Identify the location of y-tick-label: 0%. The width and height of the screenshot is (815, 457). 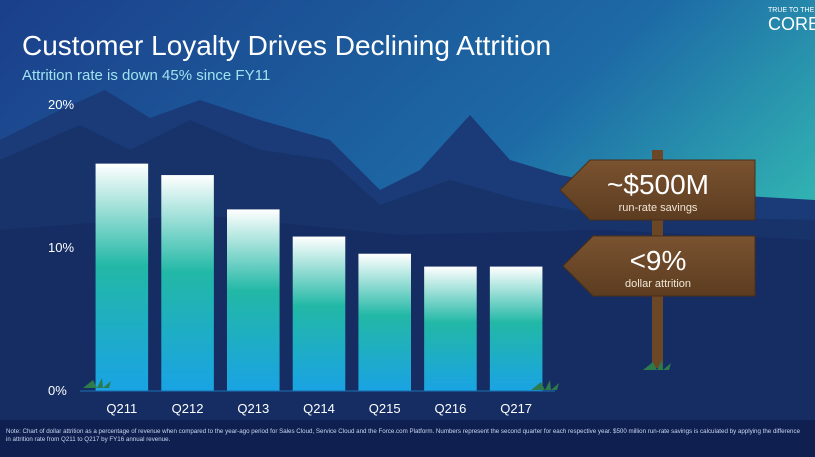
(57, 390).